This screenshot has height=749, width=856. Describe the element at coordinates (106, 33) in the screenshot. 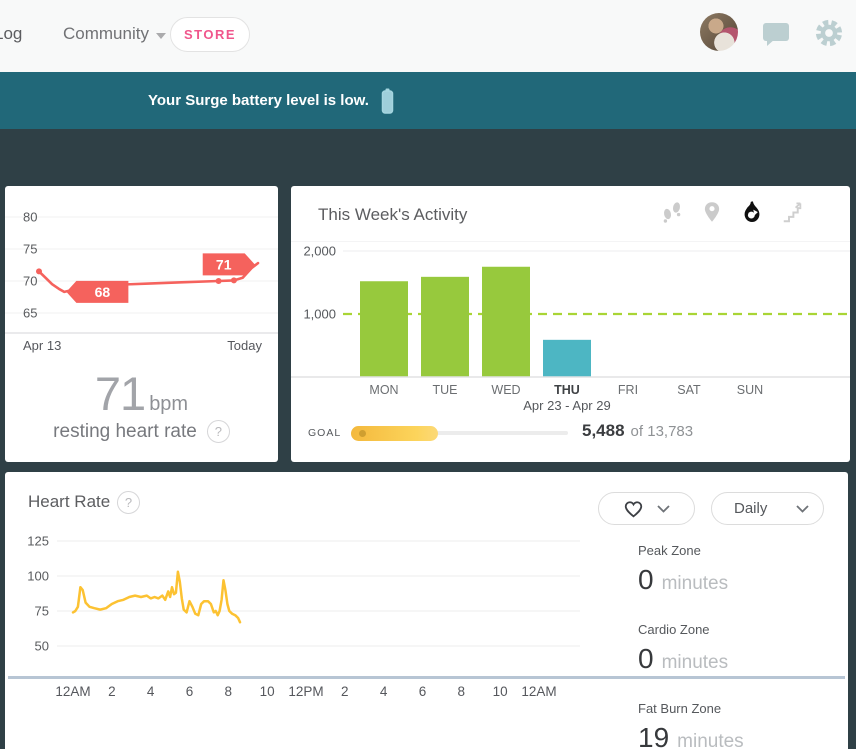

I see `nav-community-label: Community` at that location.